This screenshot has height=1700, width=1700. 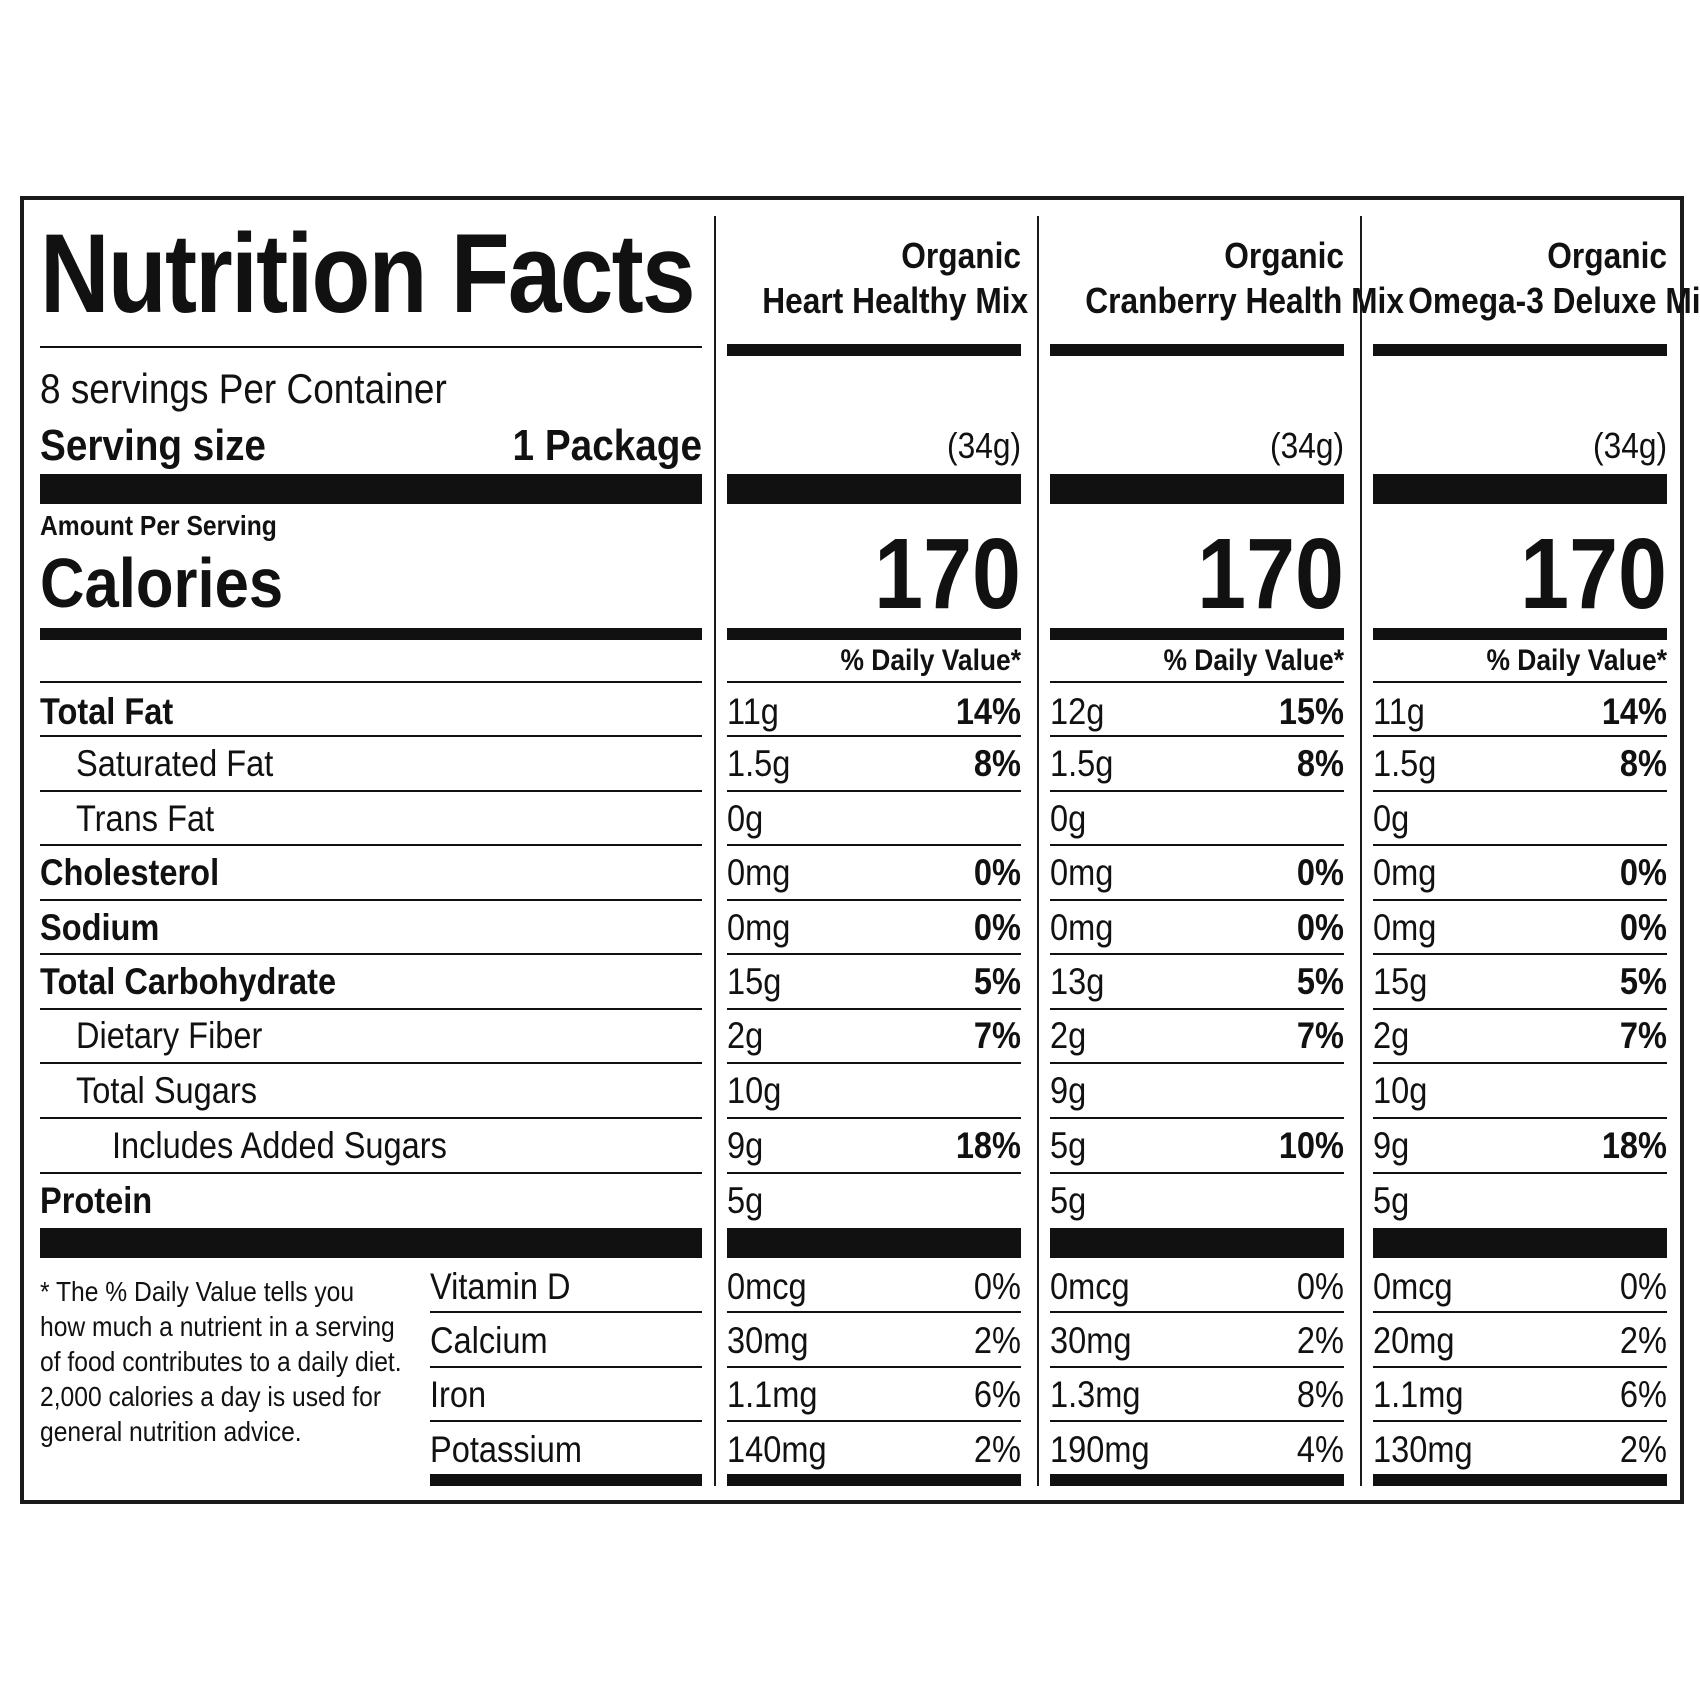 What do you see at coordinates (489, 1340) in the screenshot?
I see `vitamin-label: Calcium` at bounding box center [489, 1340].